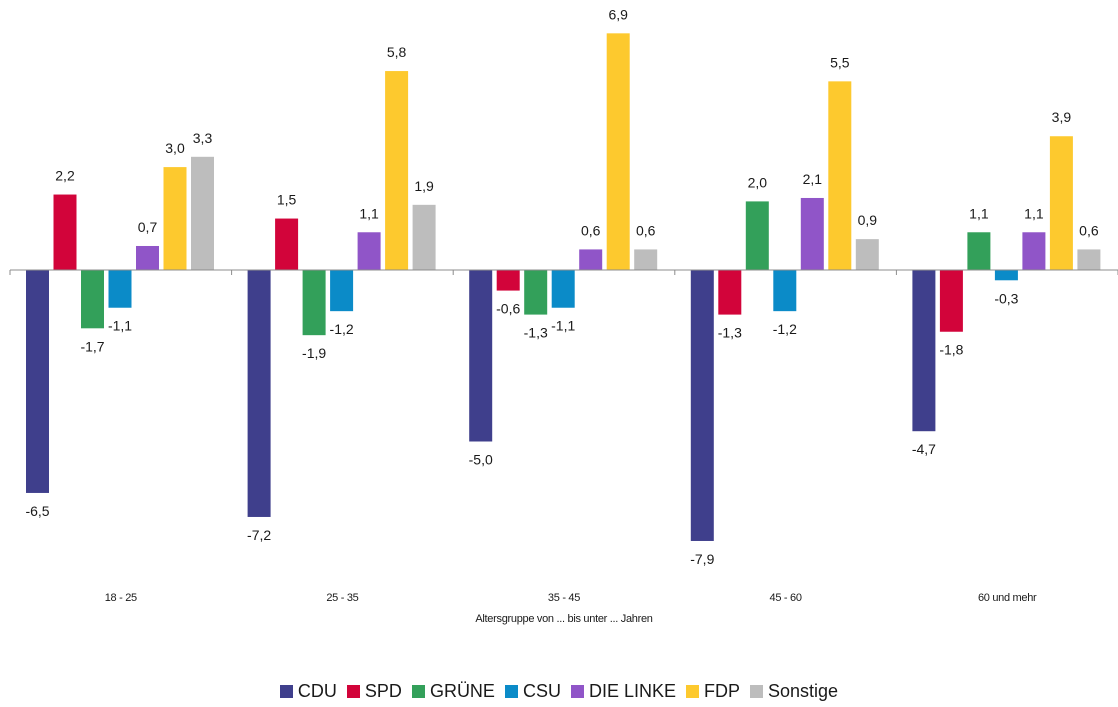  I want to click on legend-item-cdu: CDU, so click(308, 691).